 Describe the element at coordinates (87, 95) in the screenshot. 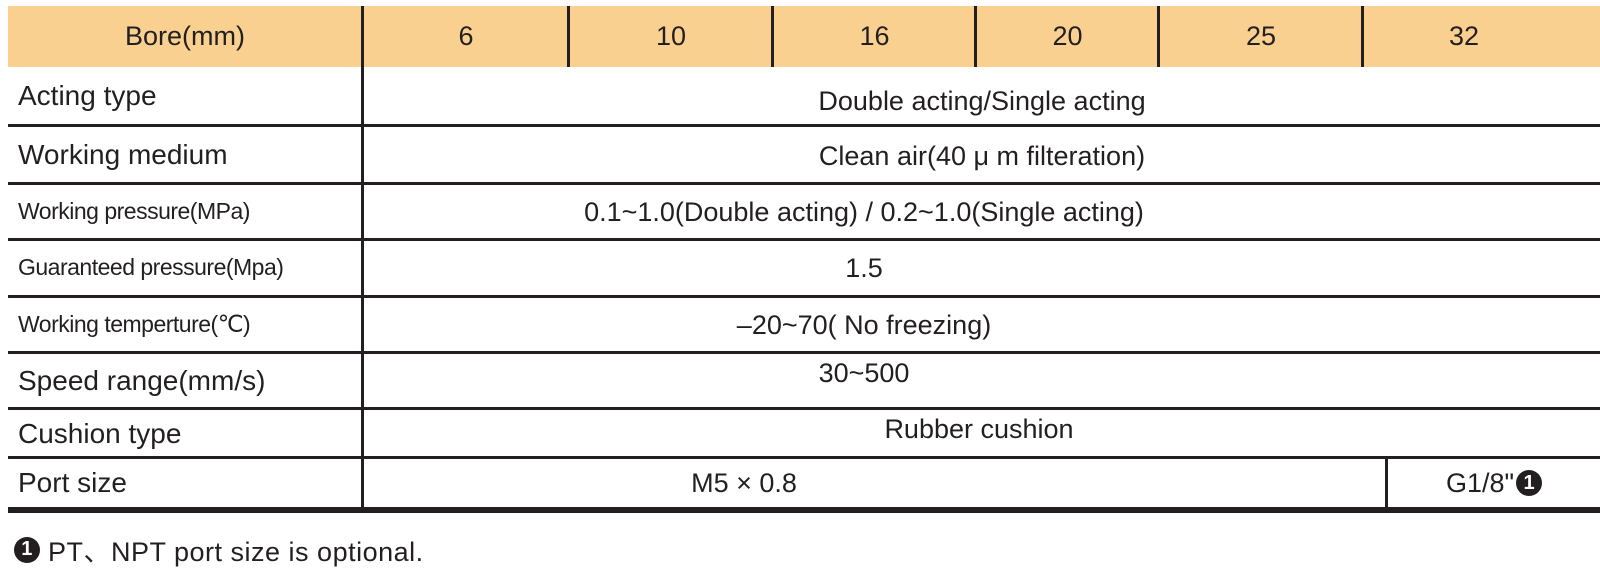

I see `row-label-acting-type: Acting type` at that location.